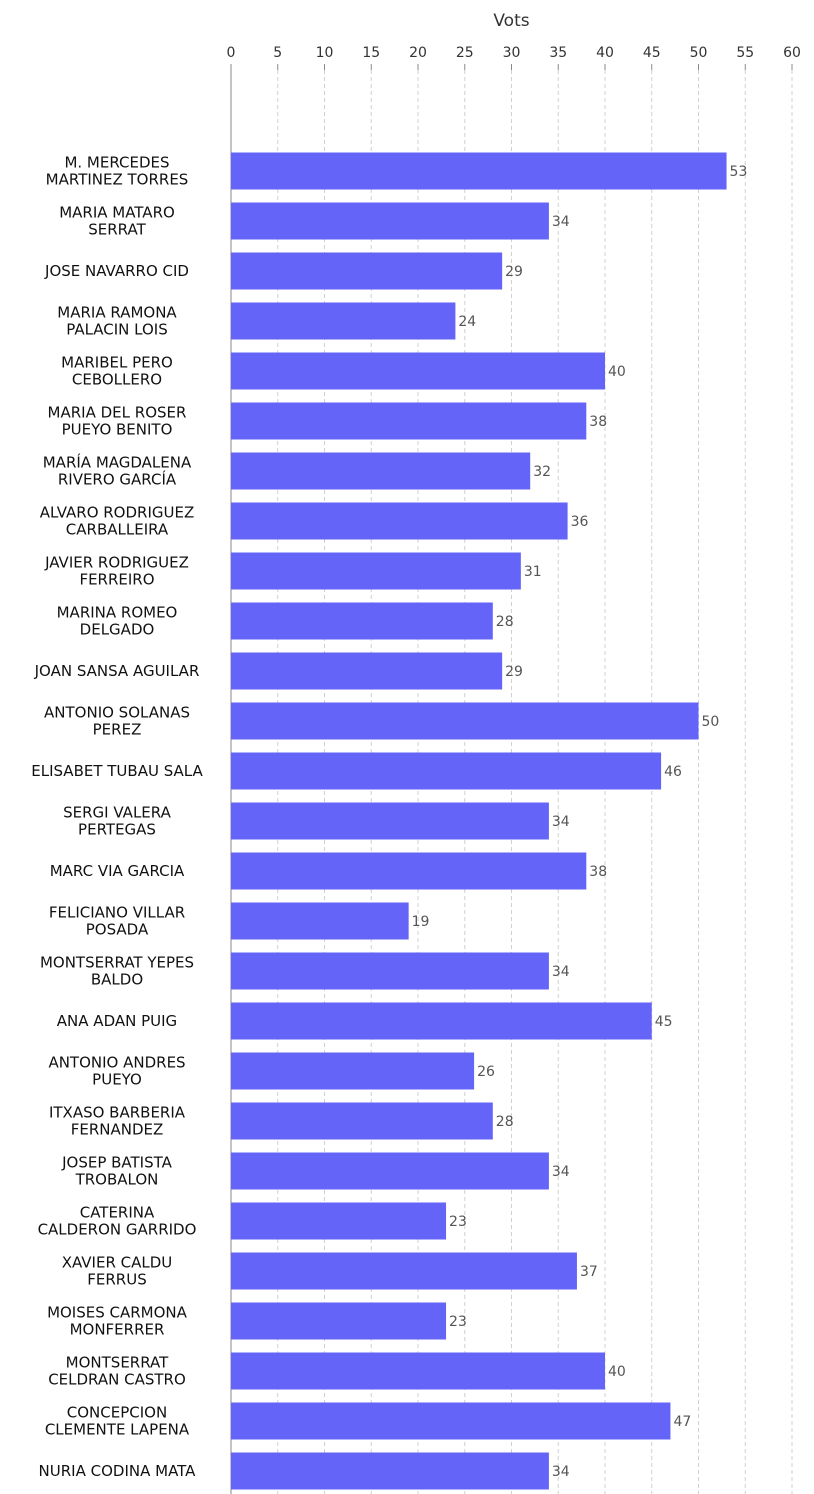 The height and width of the screenshot is (1494, 814). What do you see at coordinates (117, 363) in the screenshot?
I see `category-label: MARIBEL PERO` at bounding box center [117, 363].